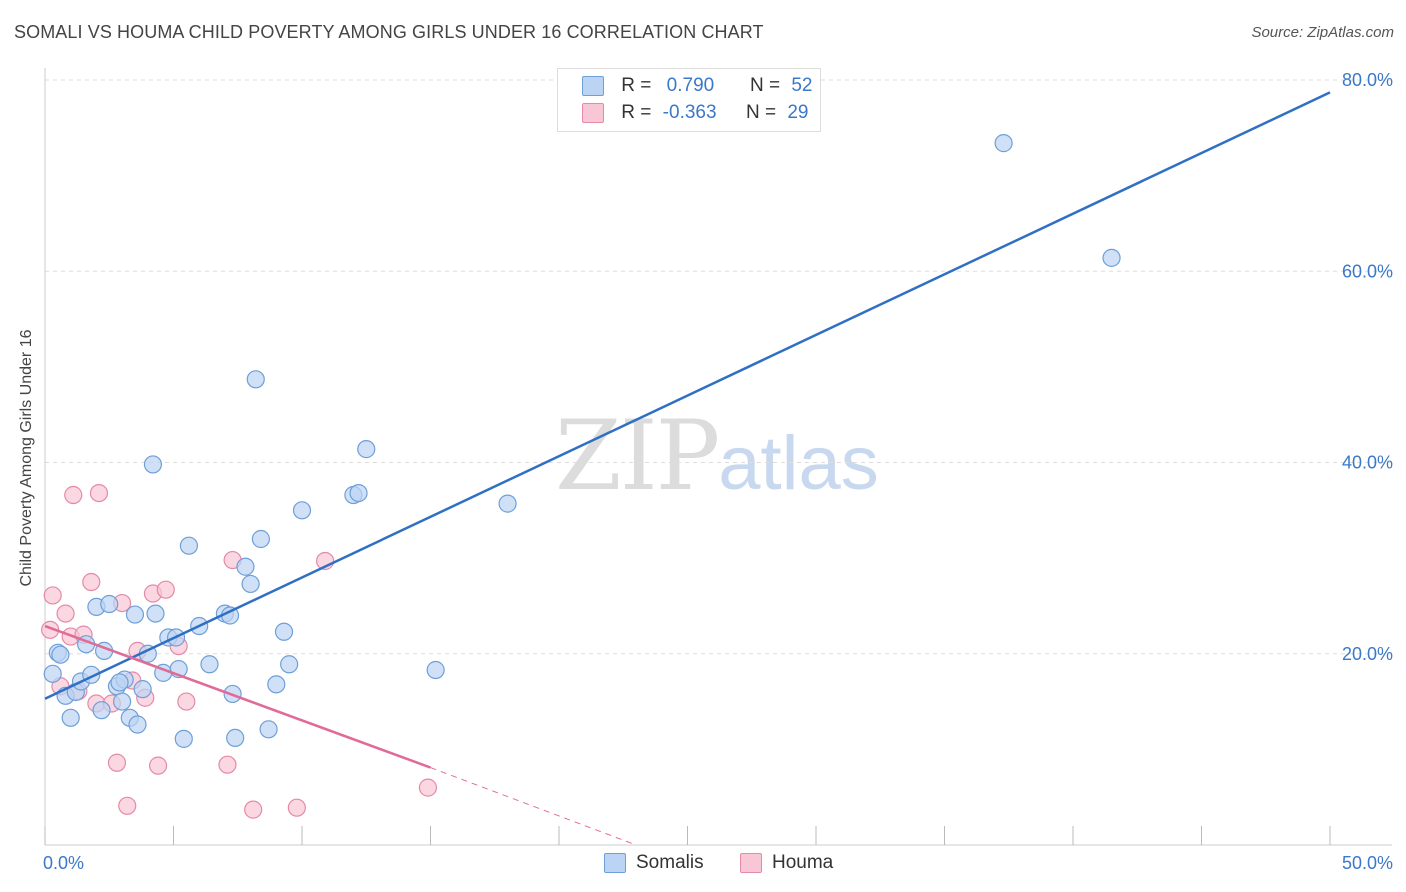 The image size is (1406, 892). Describe the element at coordinates (798, 112) in the screenshot. I see `legend-n-value: 29` at that location.